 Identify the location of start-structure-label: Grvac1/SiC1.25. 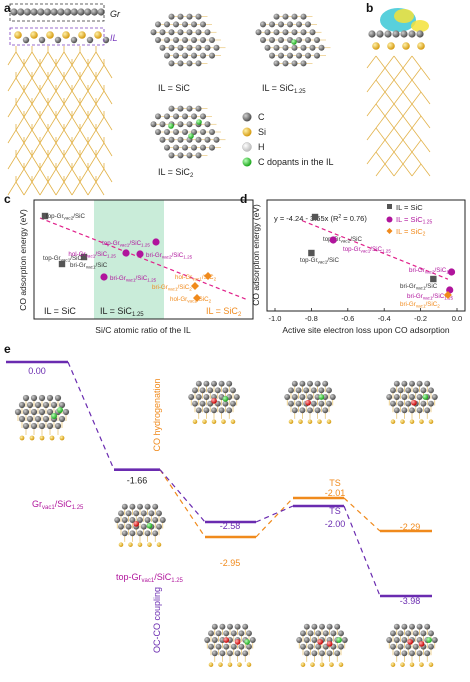
(58, 505).